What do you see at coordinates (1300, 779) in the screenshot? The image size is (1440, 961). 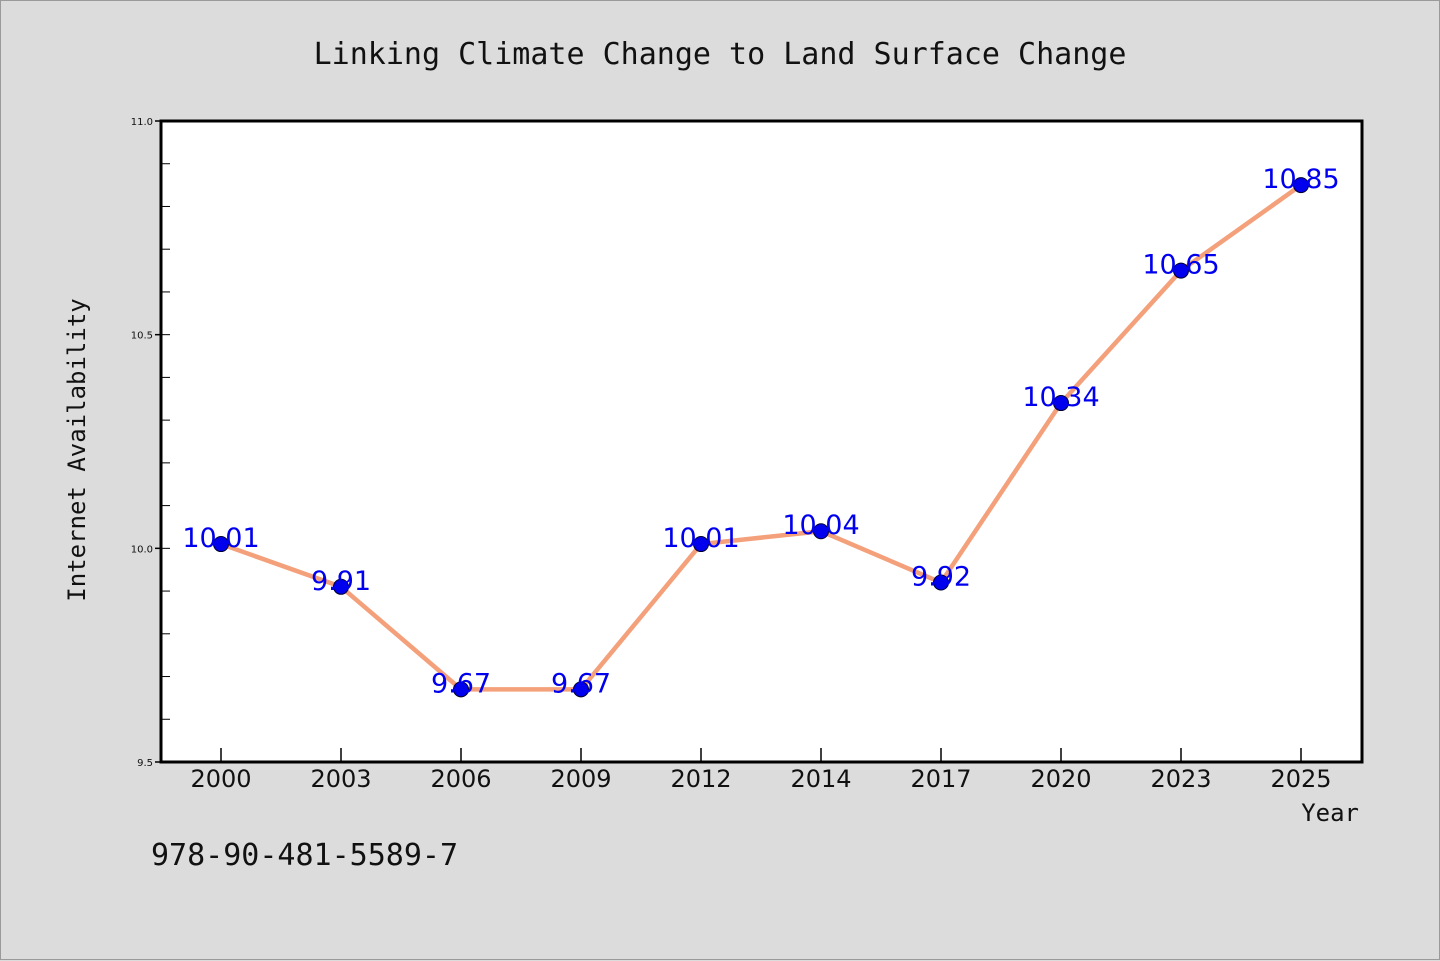 I see `x-tick-label: 2025` at bounding box center [1300, 779].